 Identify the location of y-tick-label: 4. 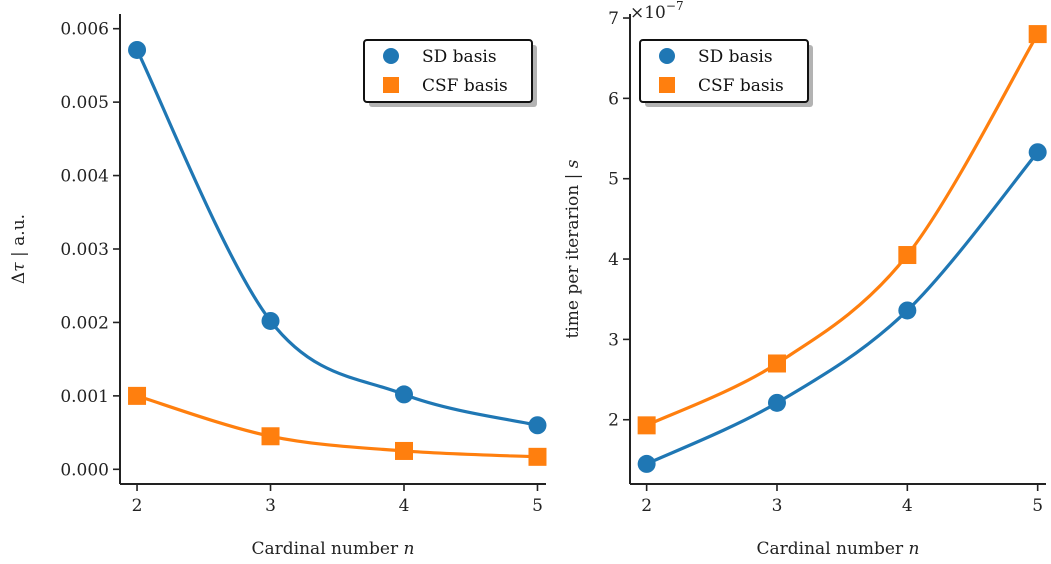
(613, 260).